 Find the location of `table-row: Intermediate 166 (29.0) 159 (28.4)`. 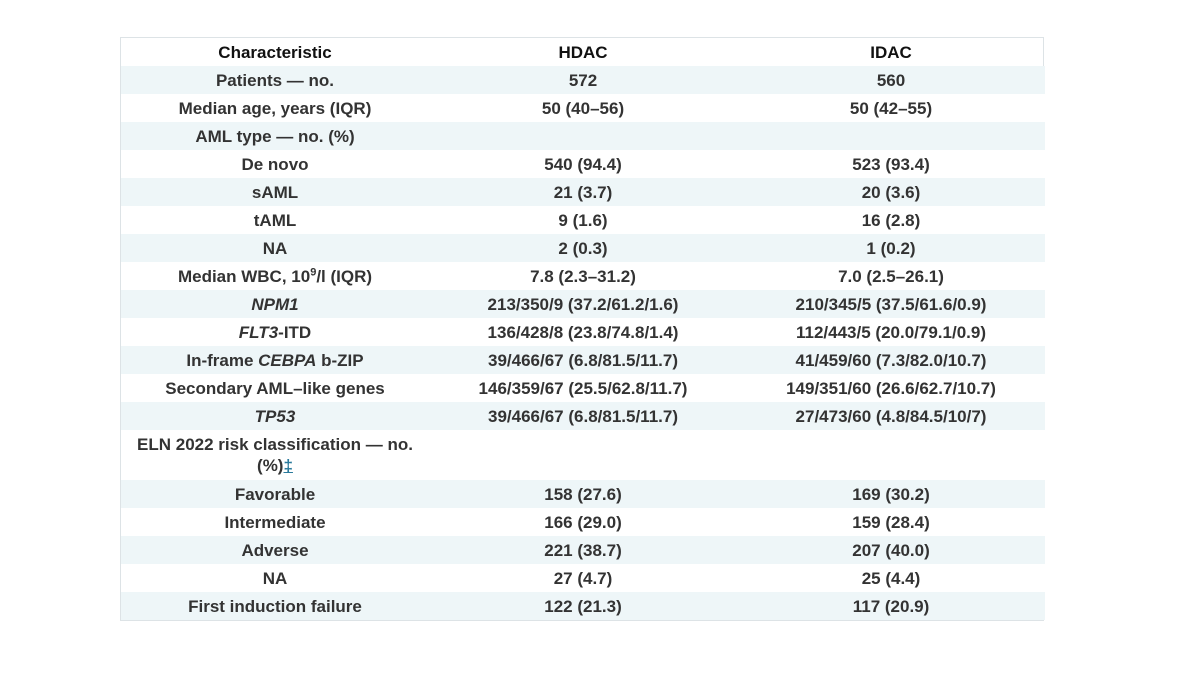

table-row: Intermediate 166 (29.0) 159 (28.4) is located at coordinates (583, 522).